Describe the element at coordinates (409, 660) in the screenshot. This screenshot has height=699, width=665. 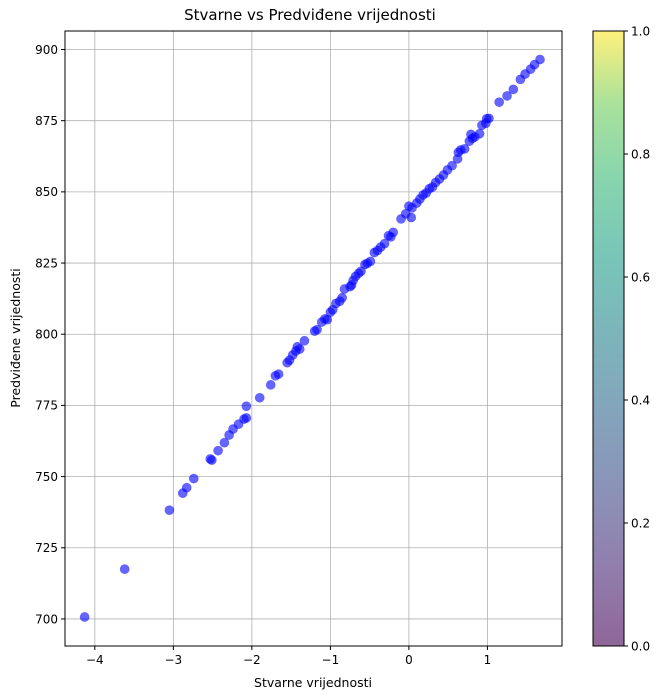
I see `x-tick-label: 0` at that location.